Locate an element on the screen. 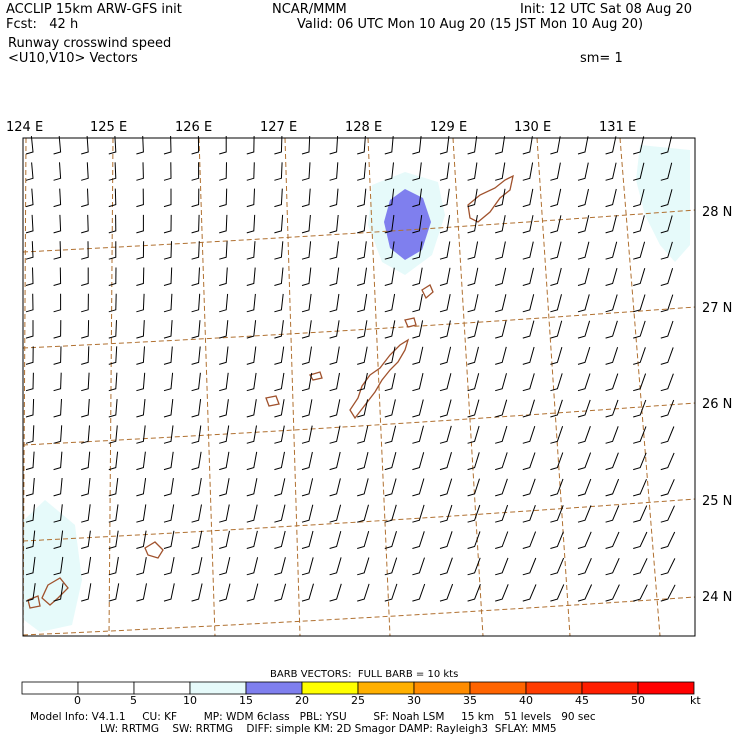  lat-label-24: 24 N is located at coordinates (717, 597).